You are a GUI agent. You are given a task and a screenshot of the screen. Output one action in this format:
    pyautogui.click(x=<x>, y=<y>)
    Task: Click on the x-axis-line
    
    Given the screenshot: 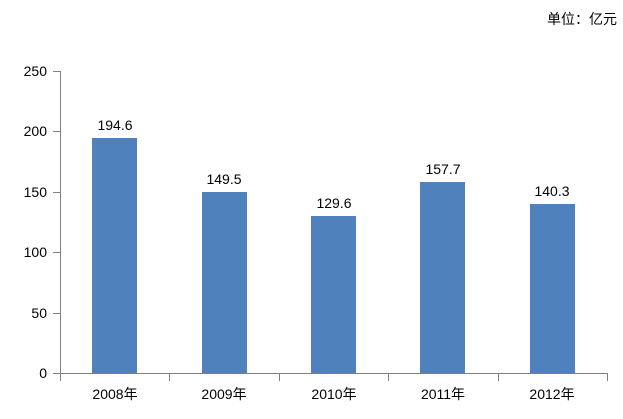 What is the action you would take?
    pyautogui.click(x=334, y=373)
    